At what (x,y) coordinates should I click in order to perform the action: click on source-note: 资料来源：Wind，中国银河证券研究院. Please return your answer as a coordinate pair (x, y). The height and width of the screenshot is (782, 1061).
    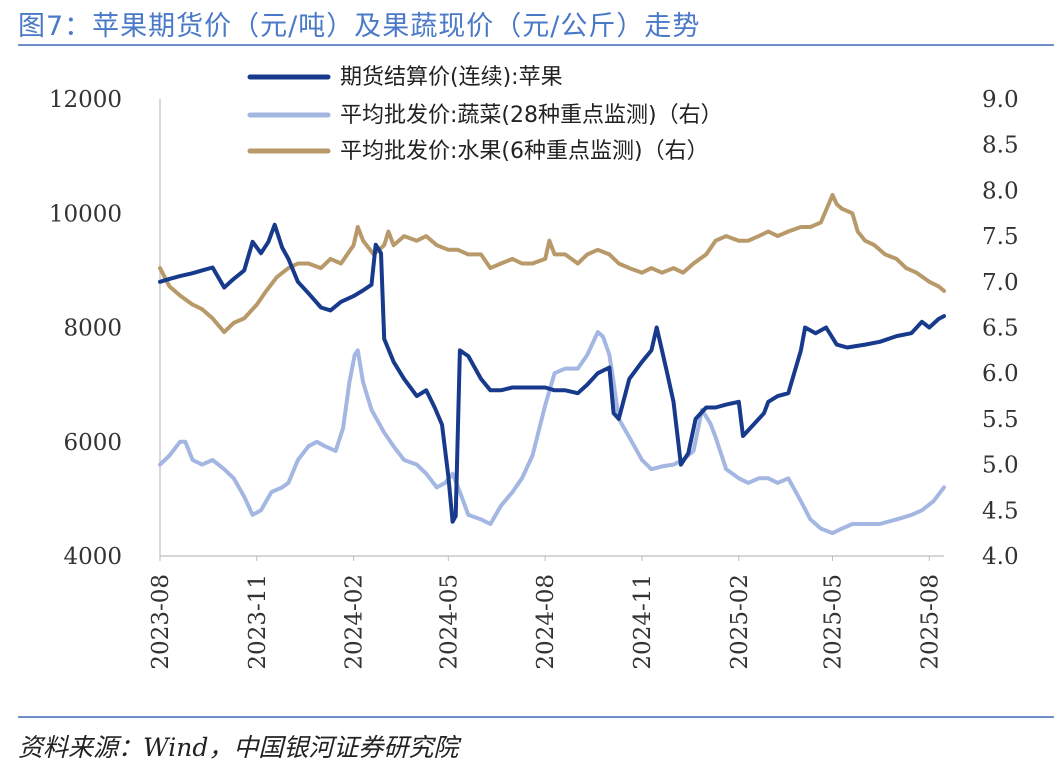
    Looking at the image, I should click on (238, 747).